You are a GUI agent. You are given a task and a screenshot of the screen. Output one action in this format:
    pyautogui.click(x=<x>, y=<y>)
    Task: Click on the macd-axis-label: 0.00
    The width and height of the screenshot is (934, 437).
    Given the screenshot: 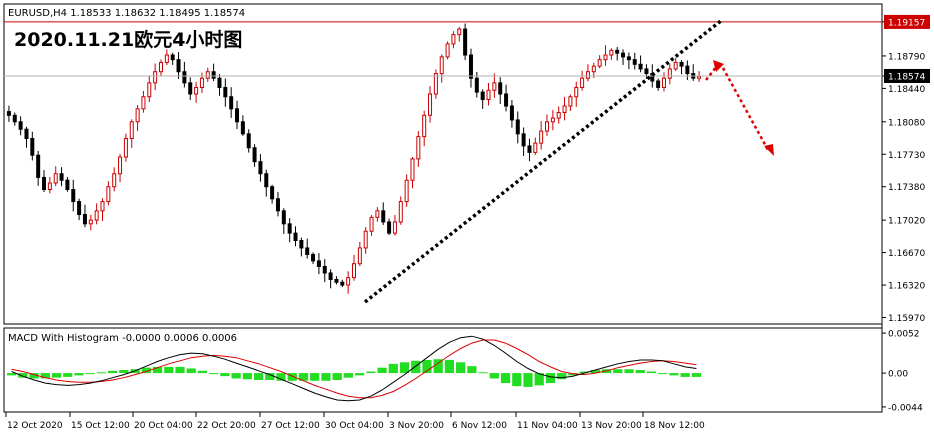 What is the action you would take?
    pyautogui.click(x=898, y=375)
    